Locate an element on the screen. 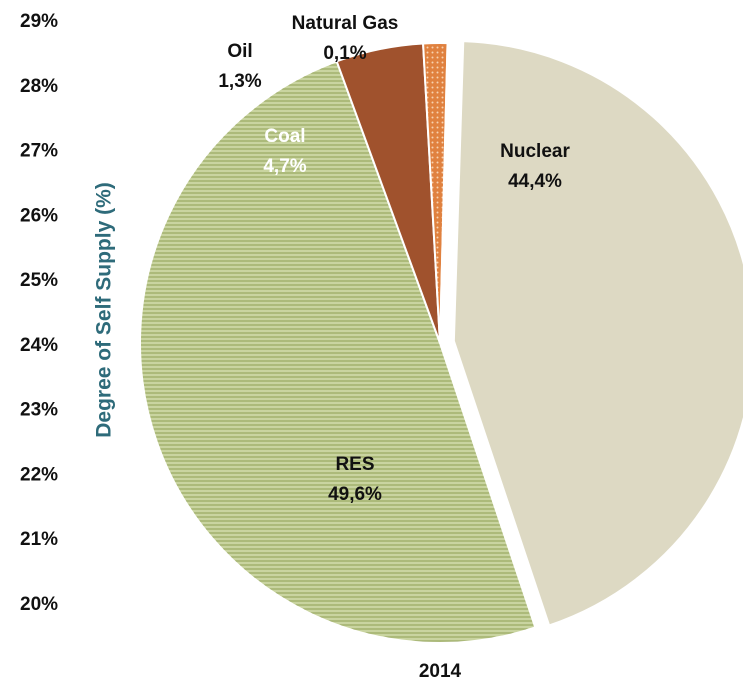 This screenshot has width=743, height=693. slice-label: RES is located at coordinates (354, 464).